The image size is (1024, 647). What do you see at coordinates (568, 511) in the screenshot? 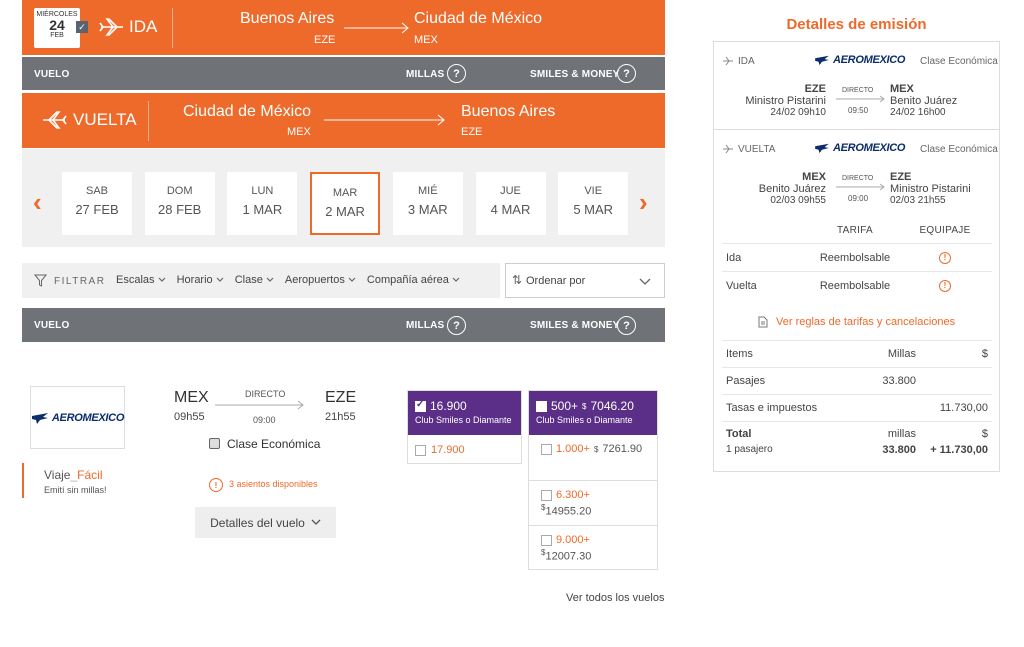
I see `sm-option-cash: 14955.20` at bounding box center [568, 511].